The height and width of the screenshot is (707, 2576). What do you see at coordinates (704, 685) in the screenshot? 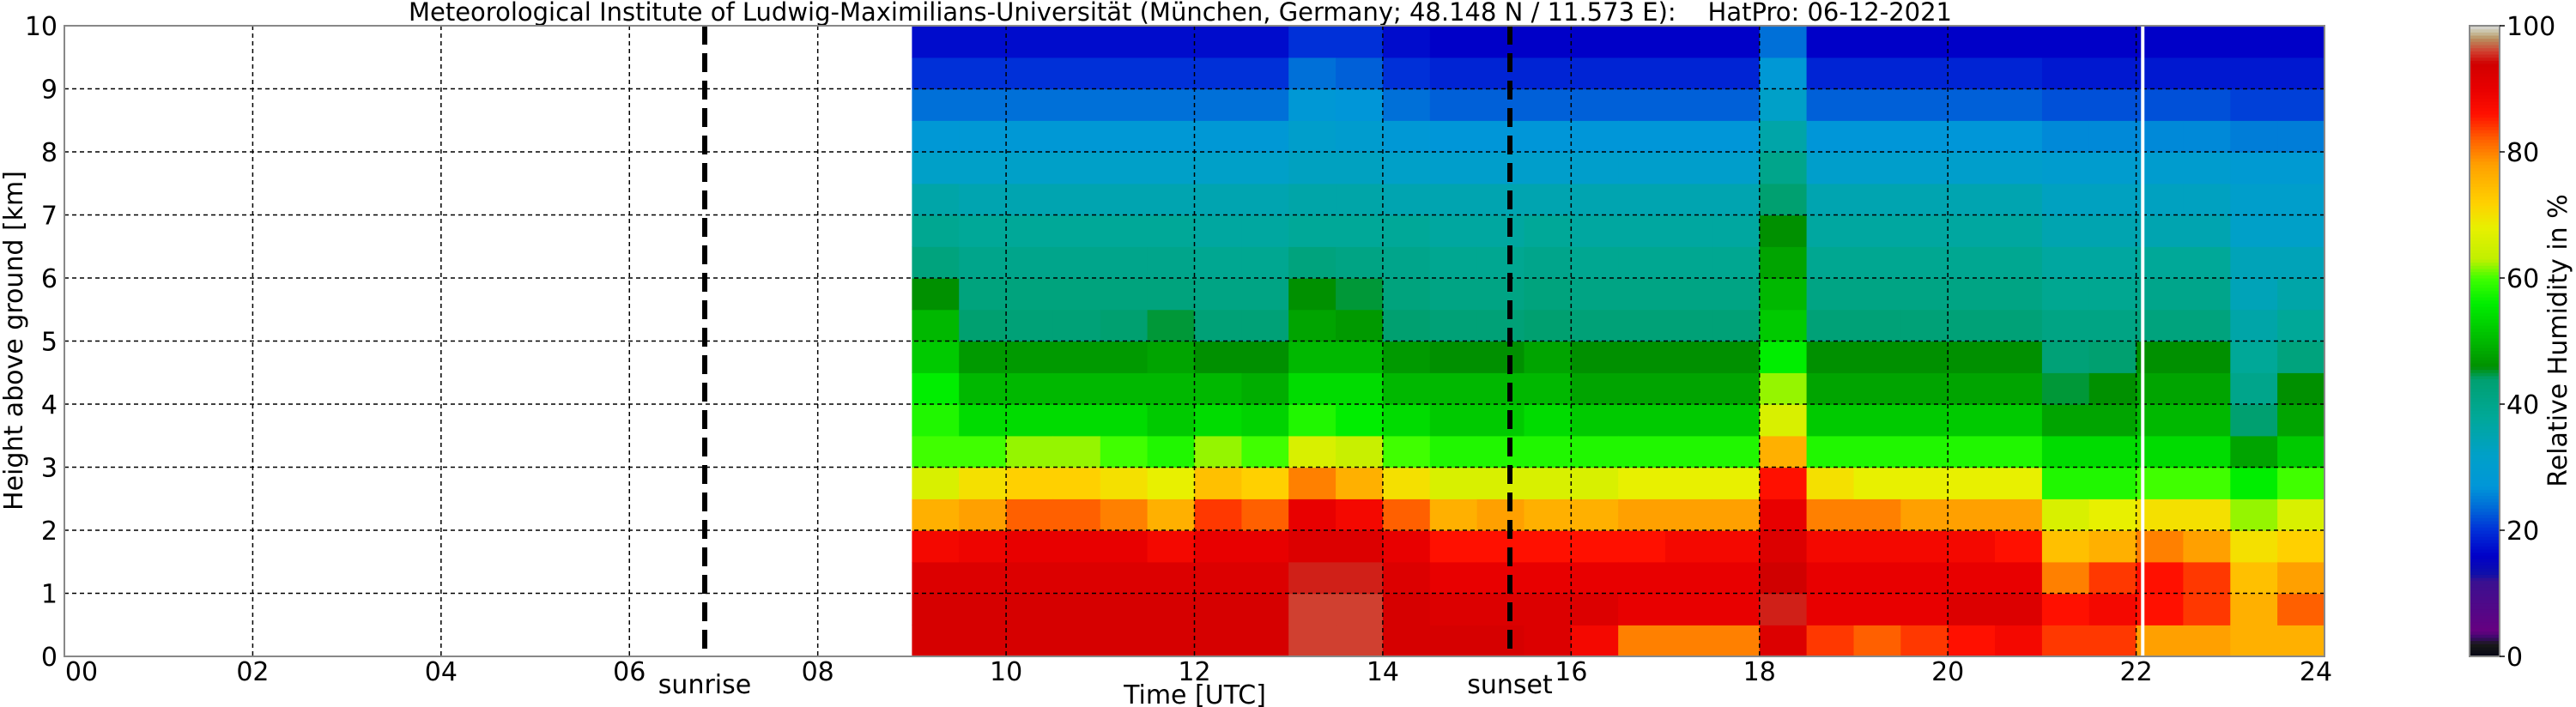
I see `sunrise-label: sunrise` at bounding box center [704, 685].